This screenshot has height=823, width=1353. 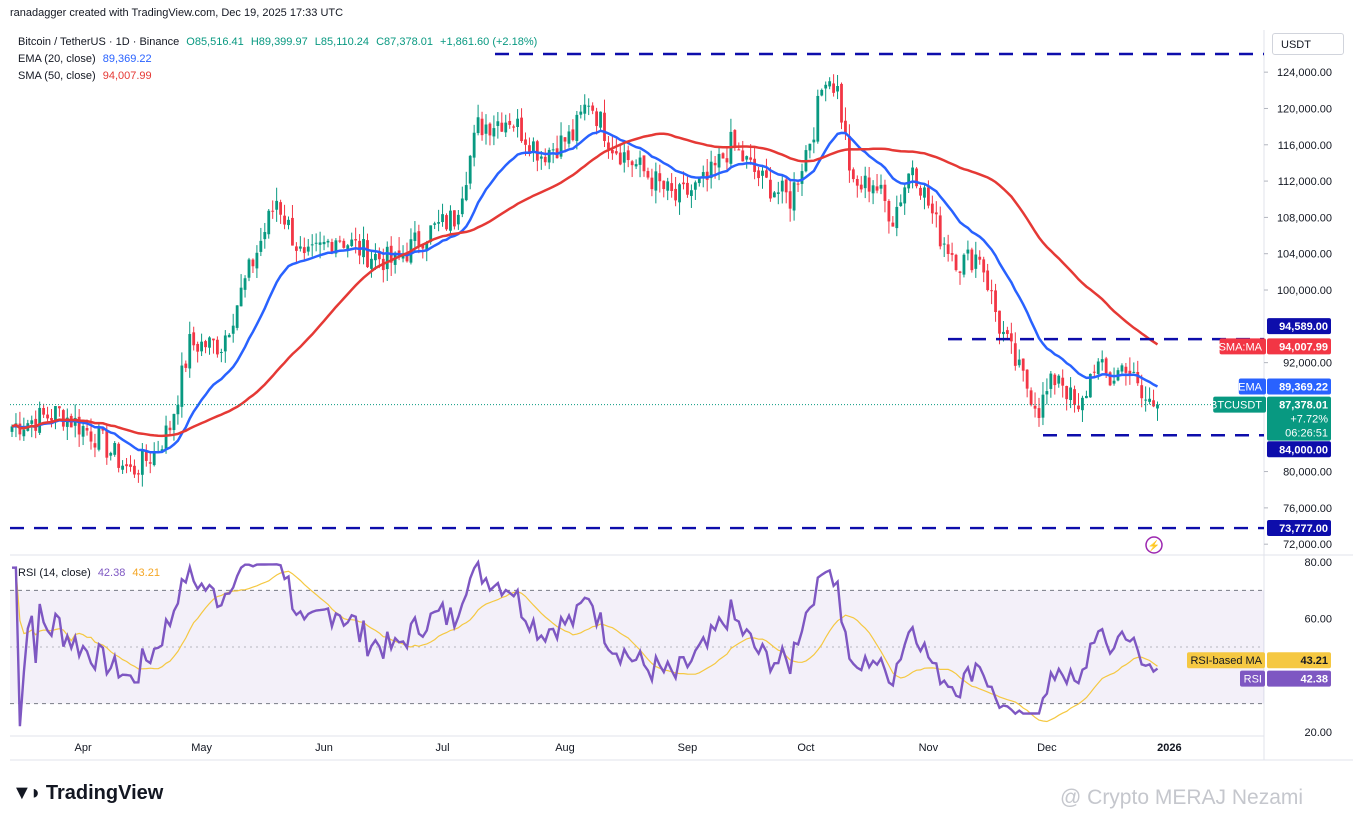 I want to click on y-tick-label: 112,000.00, so click(x=1305, y=182).